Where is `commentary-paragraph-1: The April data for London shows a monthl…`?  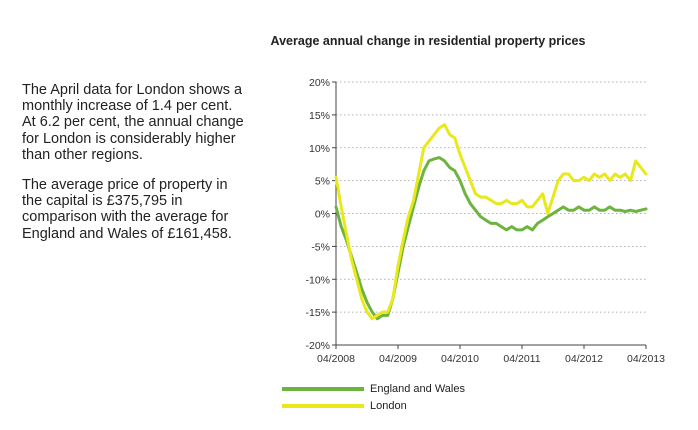 commentary-paragraph-1: The April data for London shows a monthl… is located at coordinates (133, 122).